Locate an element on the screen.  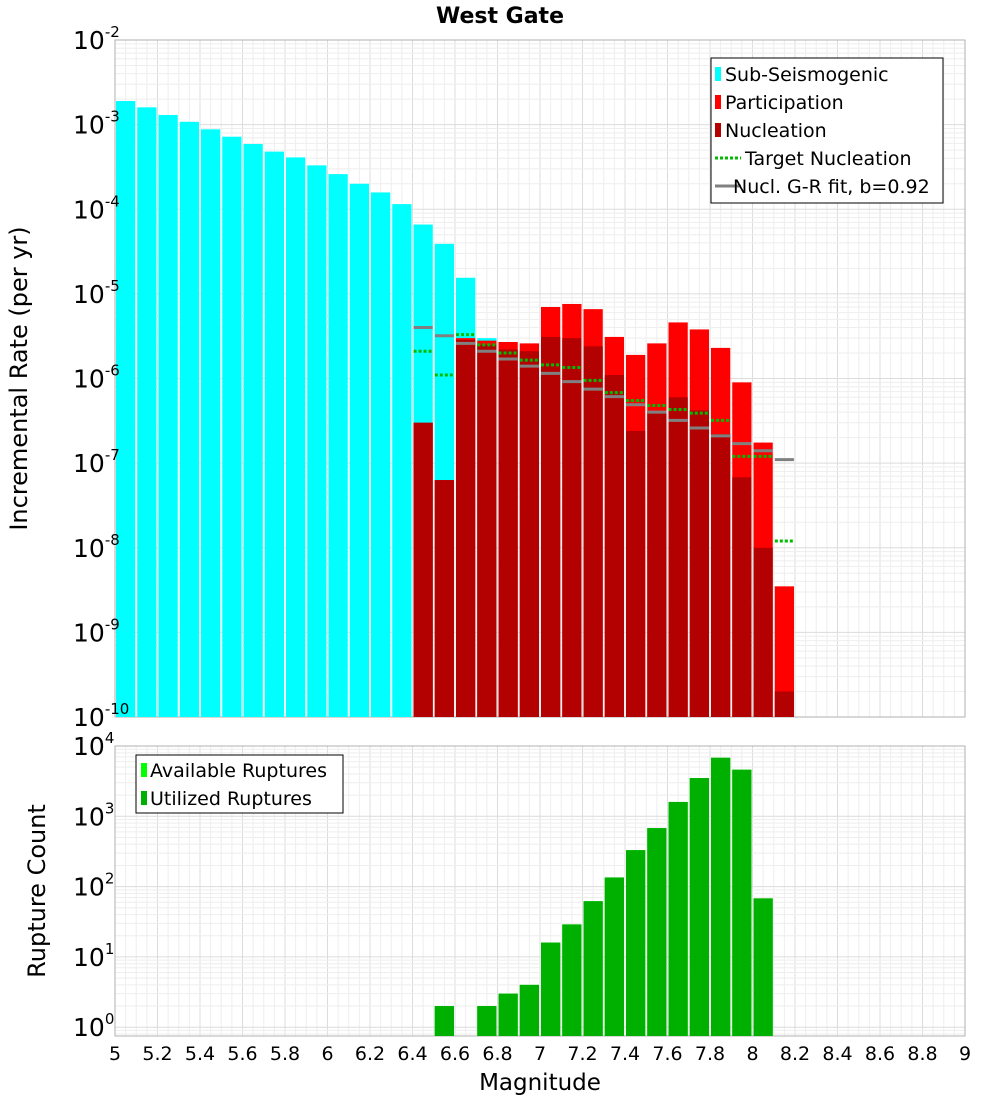
chart-title: West Gate is located at coordinates (500, 16).